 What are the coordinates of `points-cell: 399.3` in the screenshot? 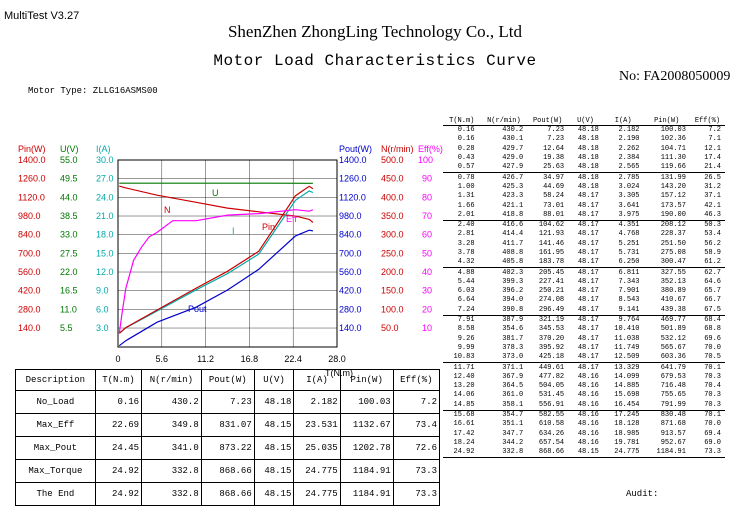 It's located at (513, 281).